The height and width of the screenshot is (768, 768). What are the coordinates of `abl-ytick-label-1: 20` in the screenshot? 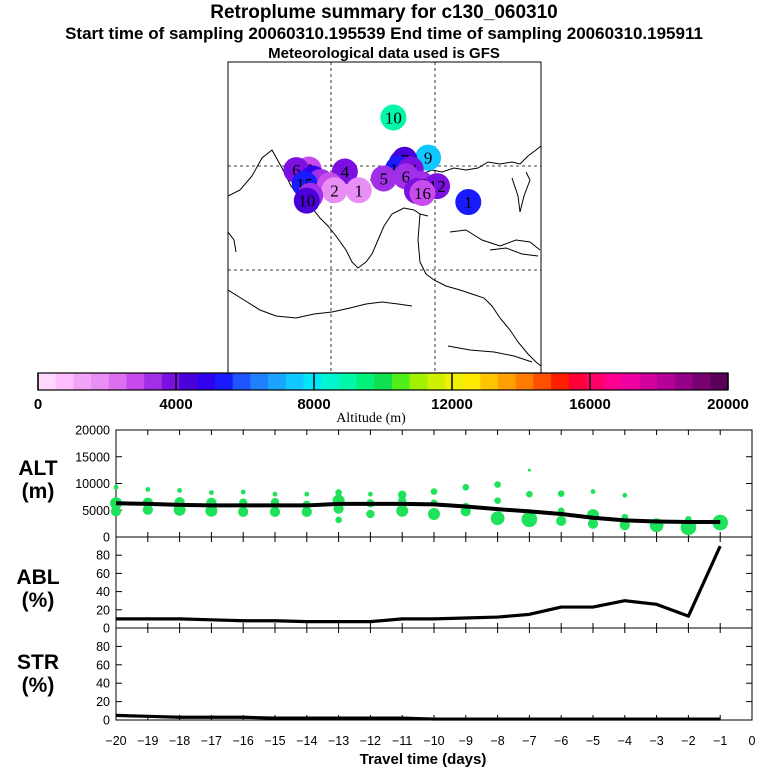 It's located at (103, 610).